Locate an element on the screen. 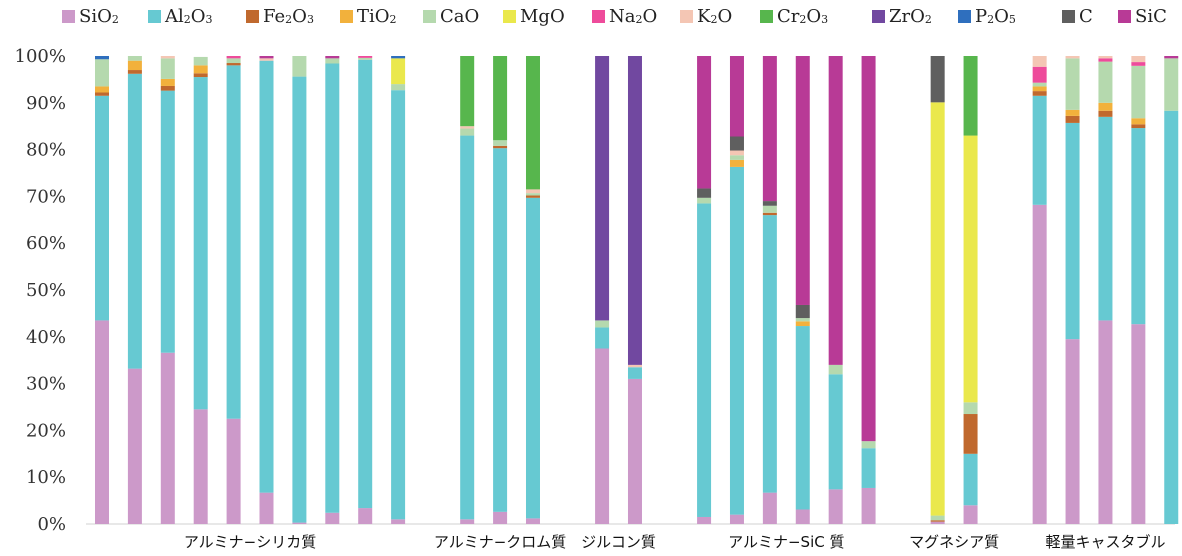 This screenshot has width=1182, height=556. y-tick-label: 30% is located at coordinates (46, 384).